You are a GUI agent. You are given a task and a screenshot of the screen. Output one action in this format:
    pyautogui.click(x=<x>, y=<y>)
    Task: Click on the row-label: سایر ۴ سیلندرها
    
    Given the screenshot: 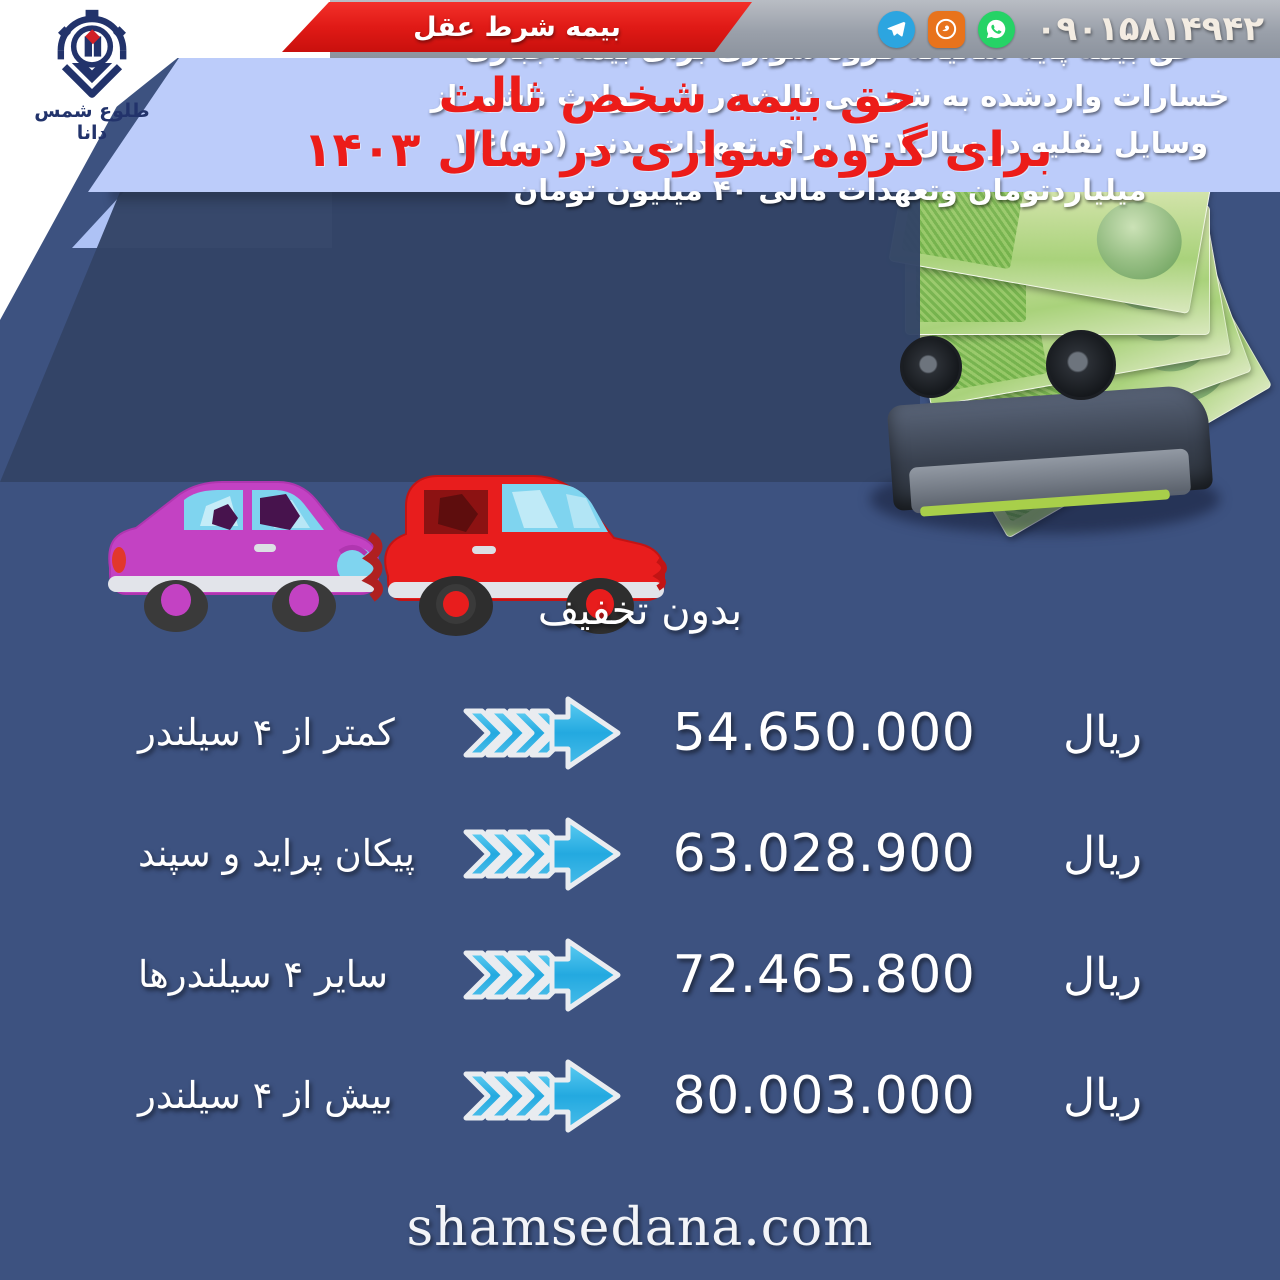 What is the action you would take?
    pyautogui.click(x=263, y=974)
    